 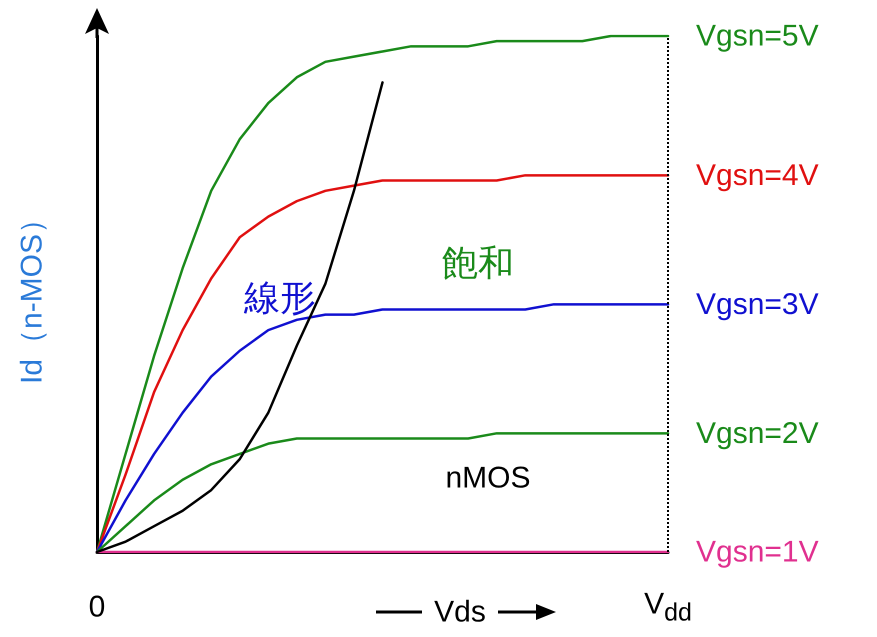 I want to click on series-label: Vgsn=3V, so click(x=757, y=304).